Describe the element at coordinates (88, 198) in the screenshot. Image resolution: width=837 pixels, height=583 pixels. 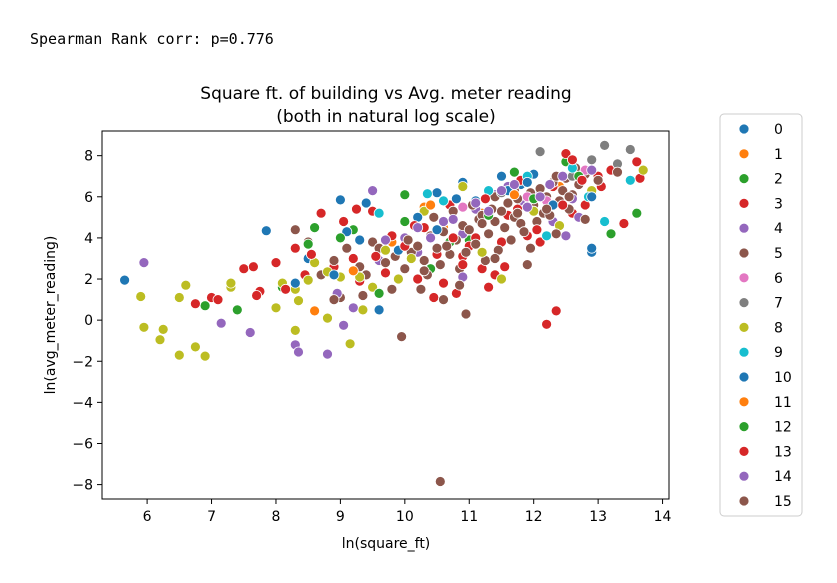
I see `y-tick-label: 6` at that location.